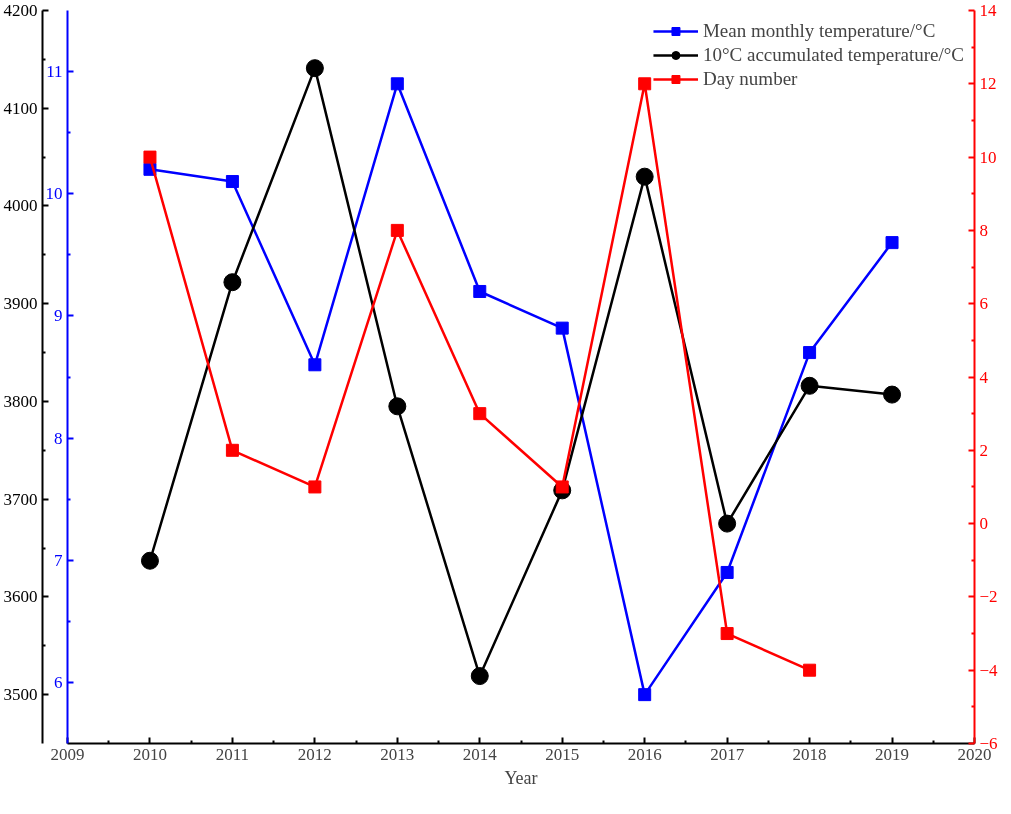 Image resolution: width=1011 pixels, height=814 pixels. Describe the element at coordinates (20, 304) in the screenshot. I see `y2-tick-label: 3900` at that location.